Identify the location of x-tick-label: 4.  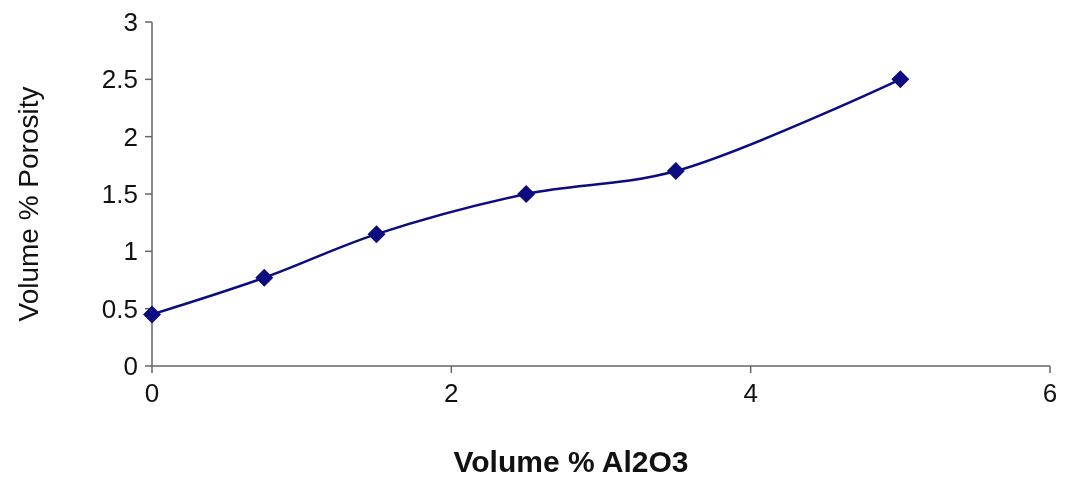
(750, 393).